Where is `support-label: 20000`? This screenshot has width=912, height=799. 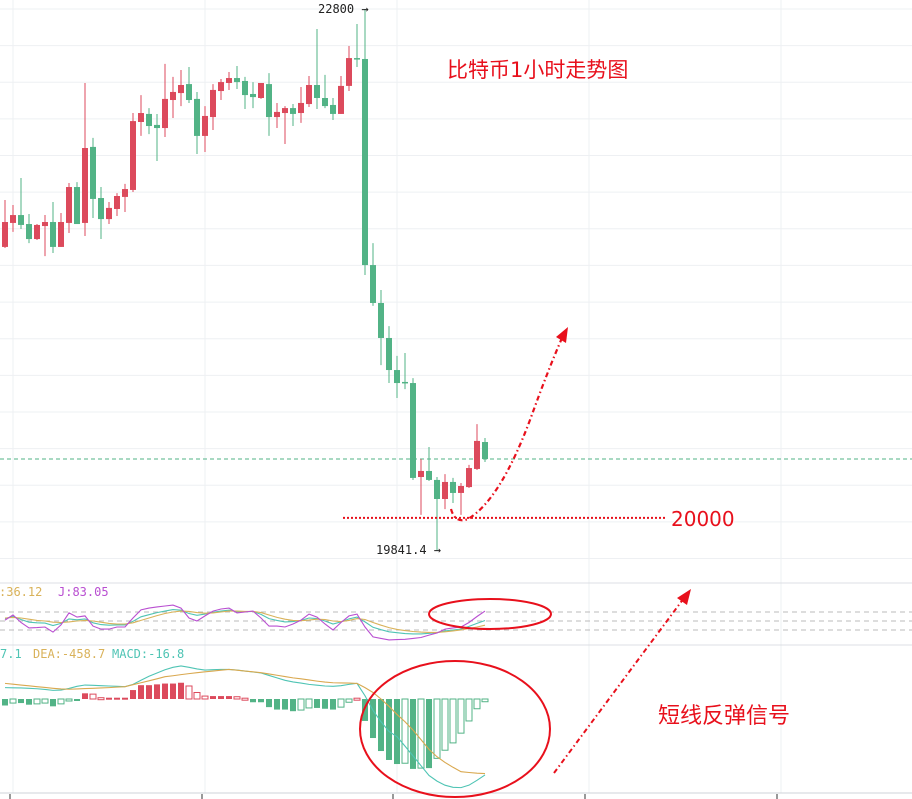 support-label: 20000 is located at coordinates (703, 519).